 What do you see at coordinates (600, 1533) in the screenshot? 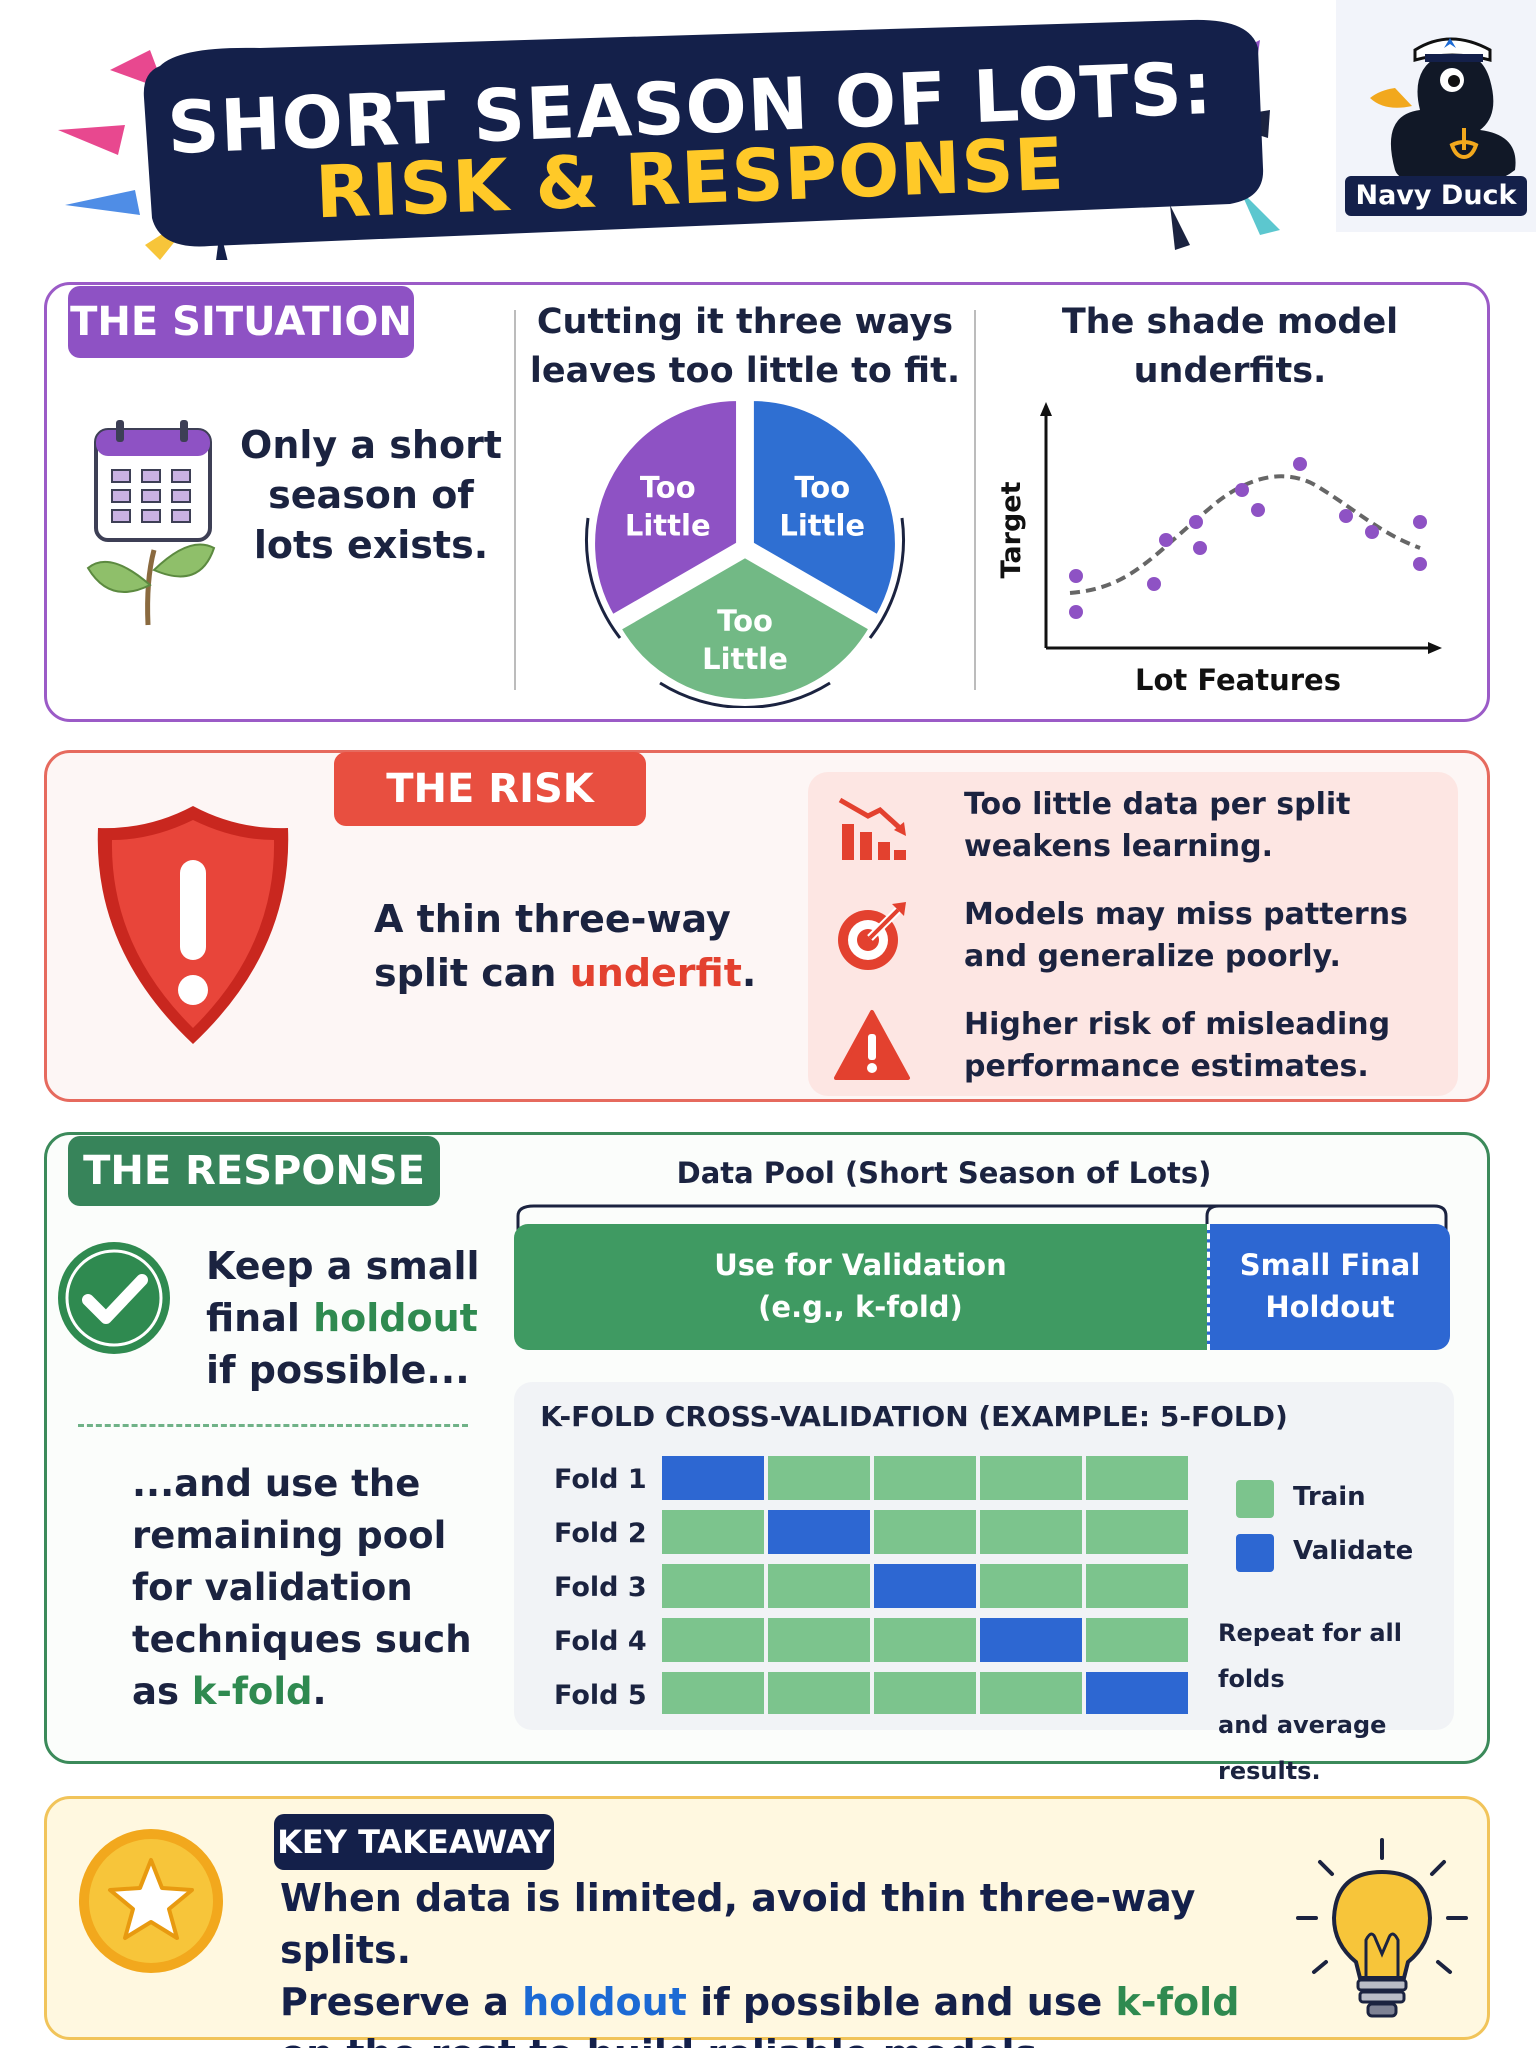
I see `fold-label: Fold 2` at bounding box center [600, 1533].